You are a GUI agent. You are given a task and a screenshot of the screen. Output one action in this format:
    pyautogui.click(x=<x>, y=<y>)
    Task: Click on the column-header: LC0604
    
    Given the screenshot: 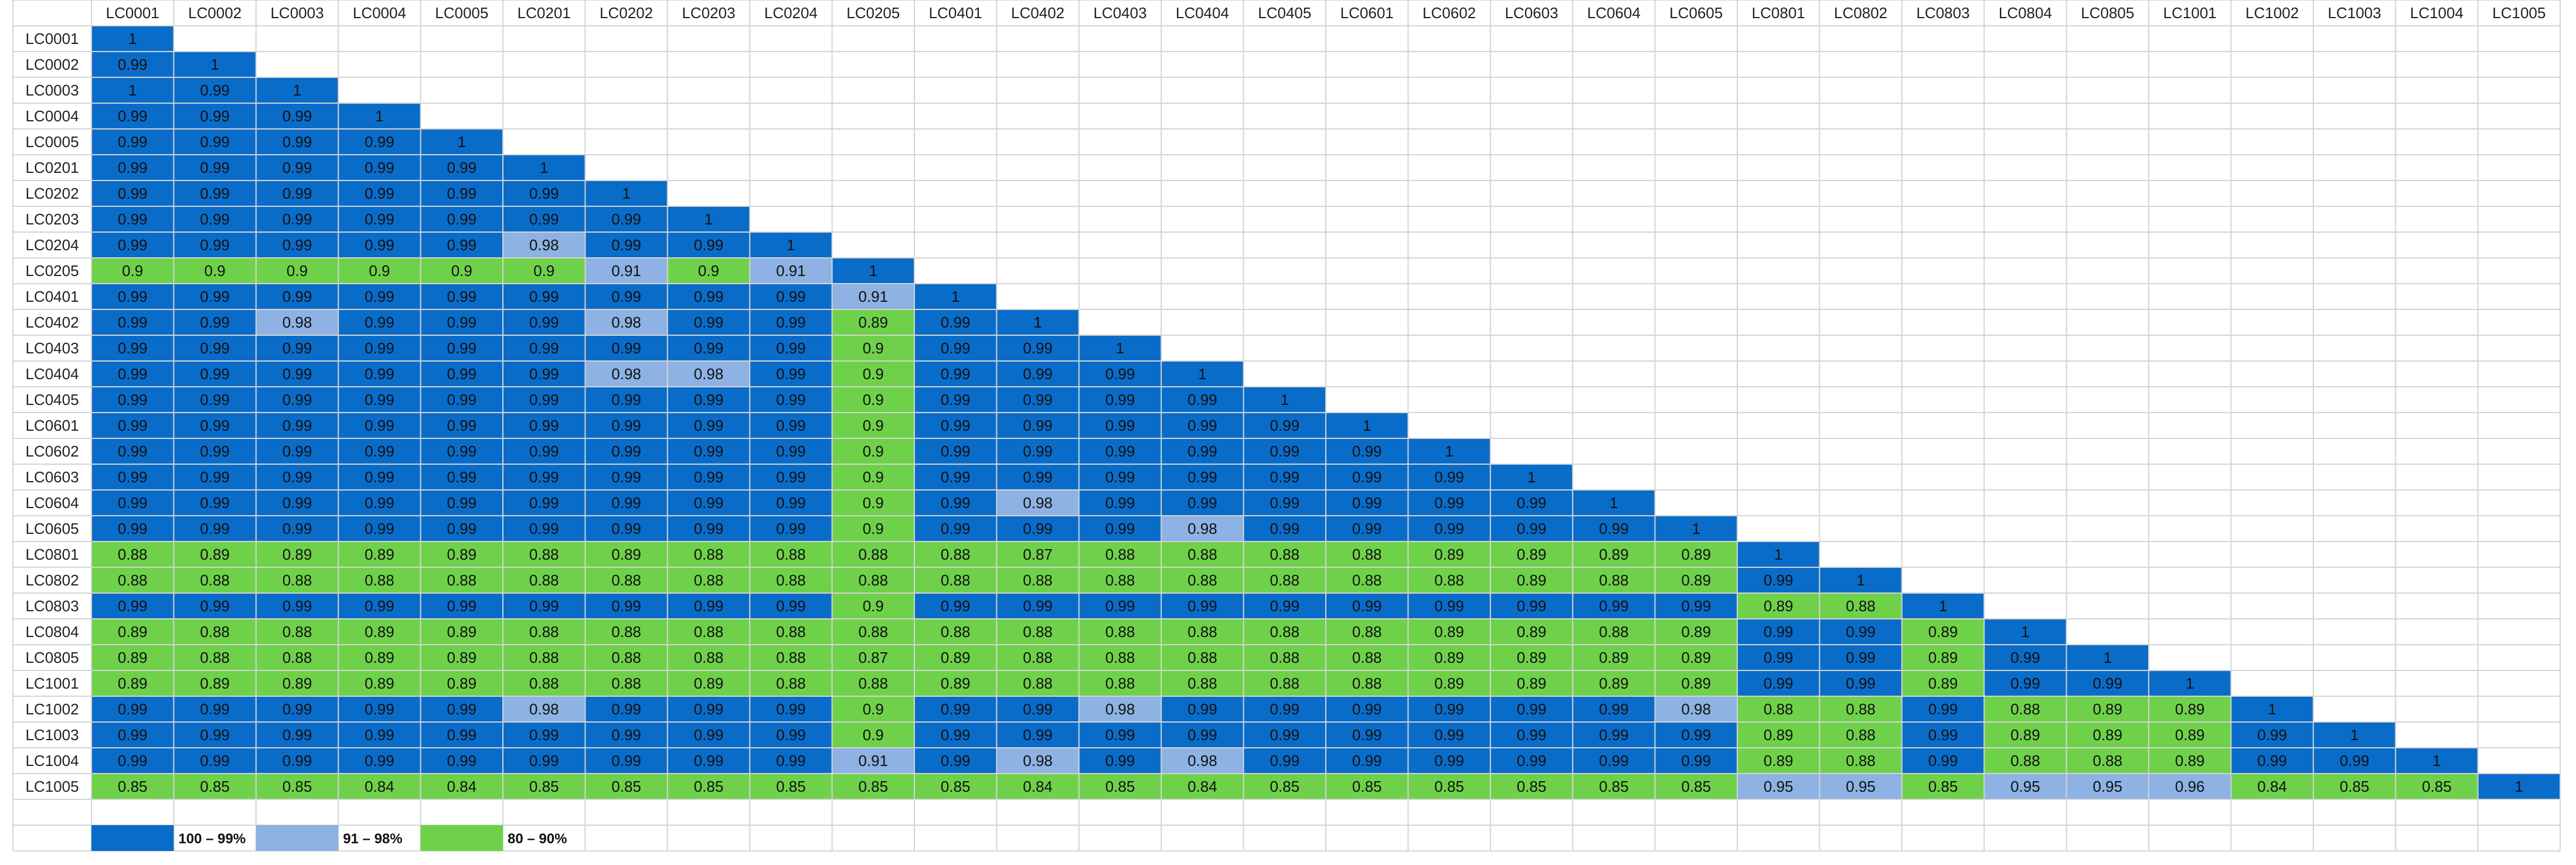 What is the action you would take?
    pyautogui.click(x=1614, y=13)
    